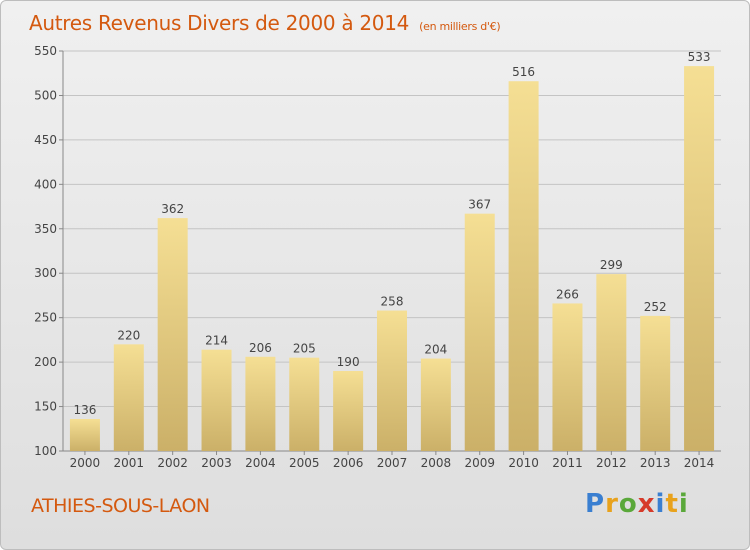 The image size is (750, 550). What do you see at coordinates (129, 463) in the screenshot?
I see `x-tick-label: 2001` at bounding box center [129, 463].